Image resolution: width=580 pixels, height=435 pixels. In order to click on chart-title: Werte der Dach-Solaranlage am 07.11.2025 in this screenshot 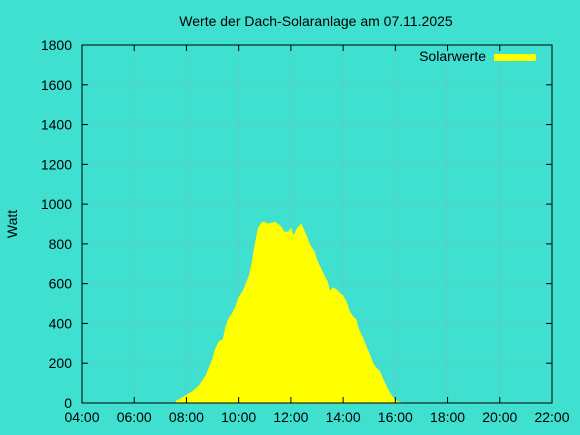, I will do `click(316, 21)`.